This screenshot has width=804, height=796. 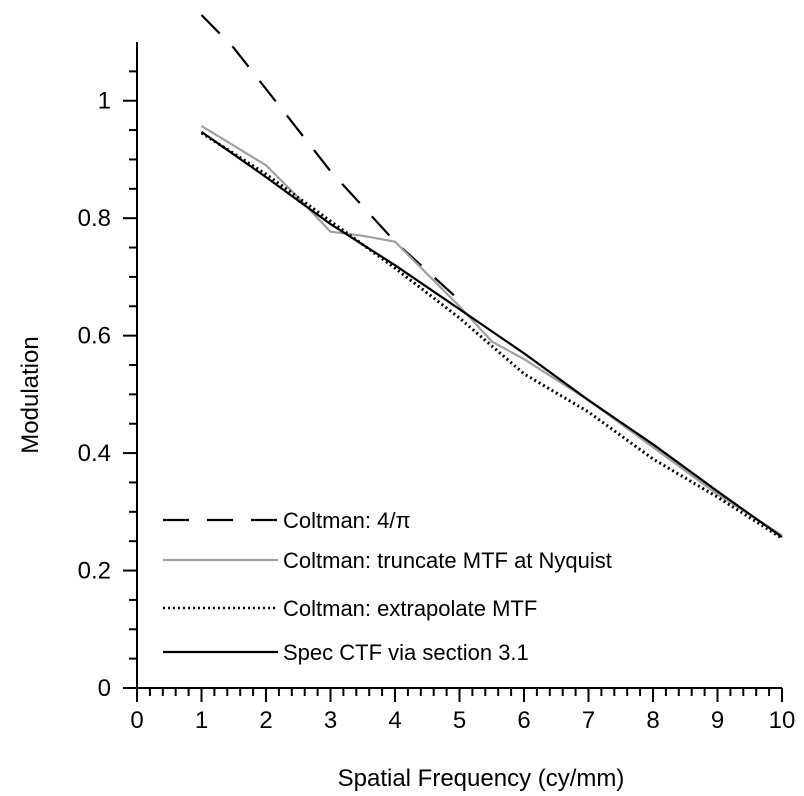 What do you see at coordinates (265, 720) in the screenshot?
I see `x-tick-label: 2` at bounding box center [265, 720].